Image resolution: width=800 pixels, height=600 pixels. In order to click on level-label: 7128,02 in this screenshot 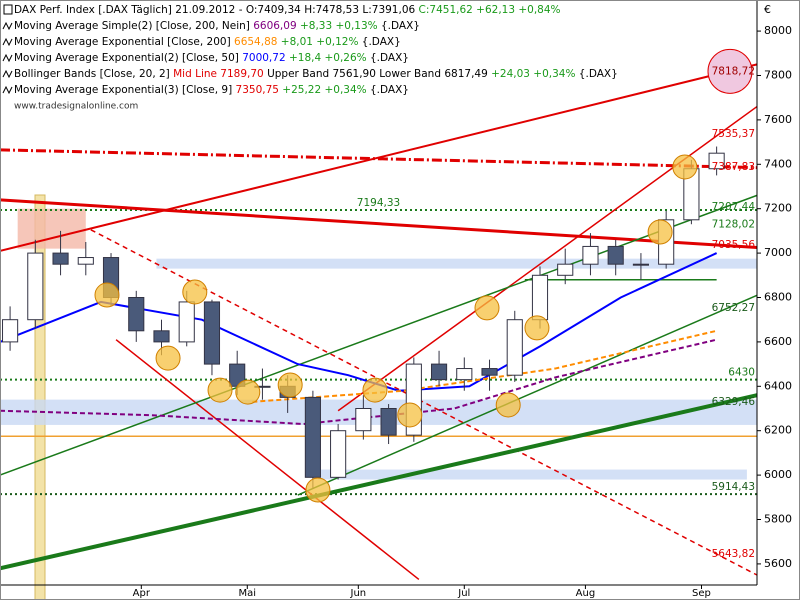, I will do `click(733, 225)`.